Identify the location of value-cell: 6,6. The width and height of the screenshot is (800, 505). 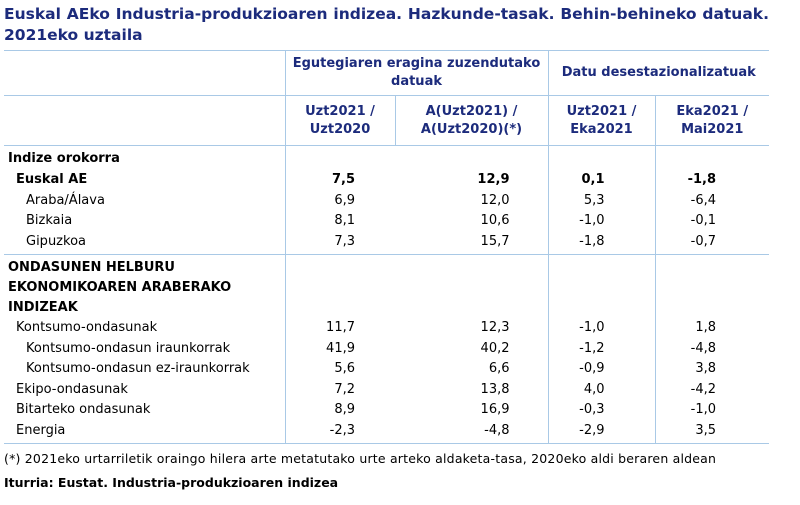
(499, 369).